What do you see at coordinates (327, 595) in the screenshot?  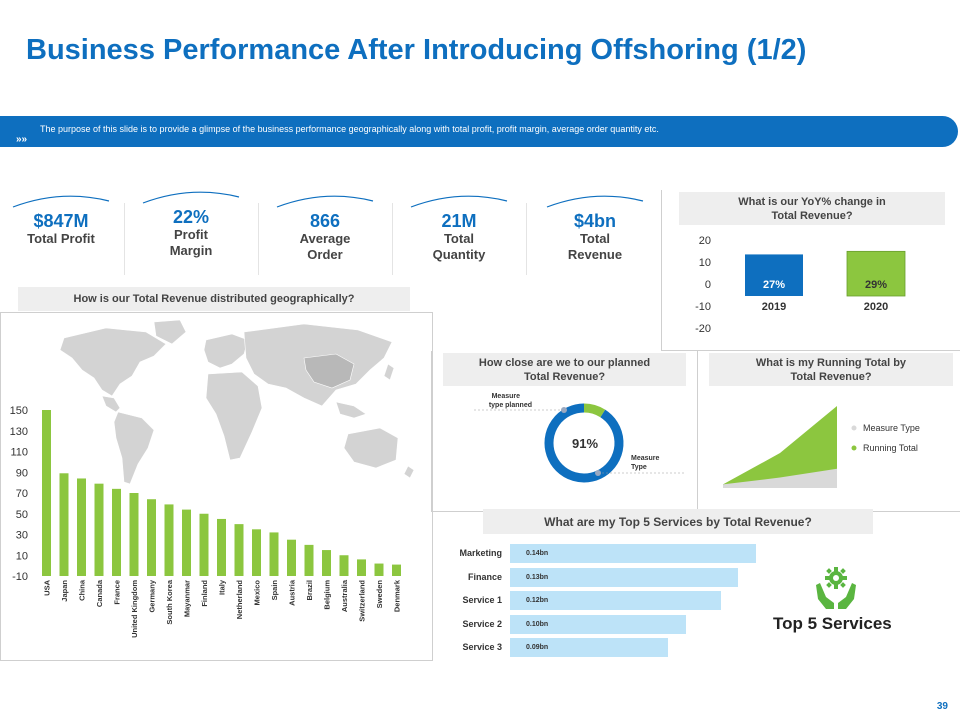 I see `x-tick-label: Belgium` at bounding box center [327, 595].